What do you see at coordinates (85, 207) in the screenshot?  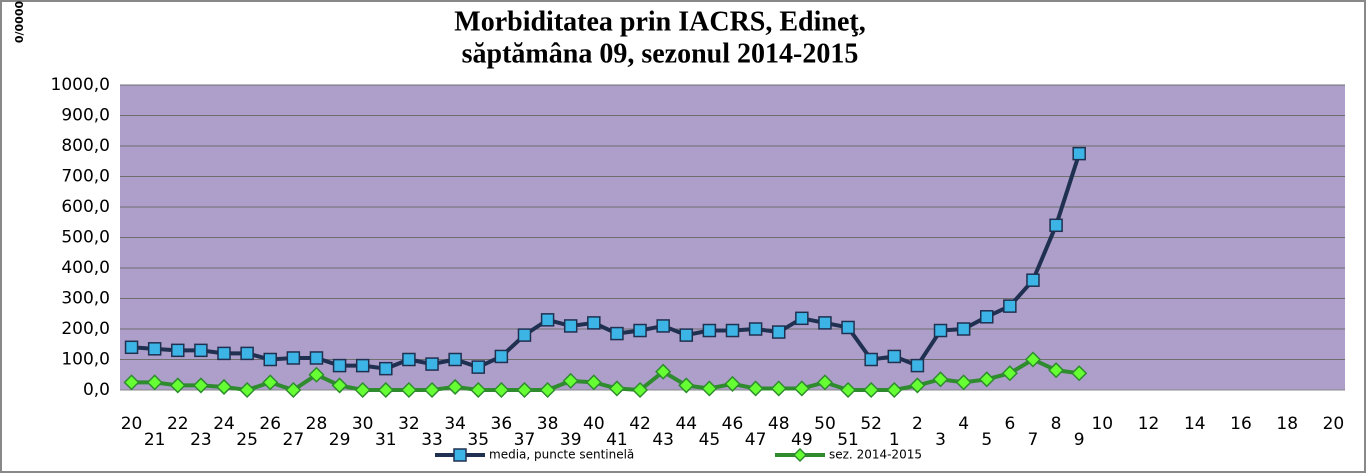 I see `y-tick-label: 600,0` at bounding box center [85, 207].